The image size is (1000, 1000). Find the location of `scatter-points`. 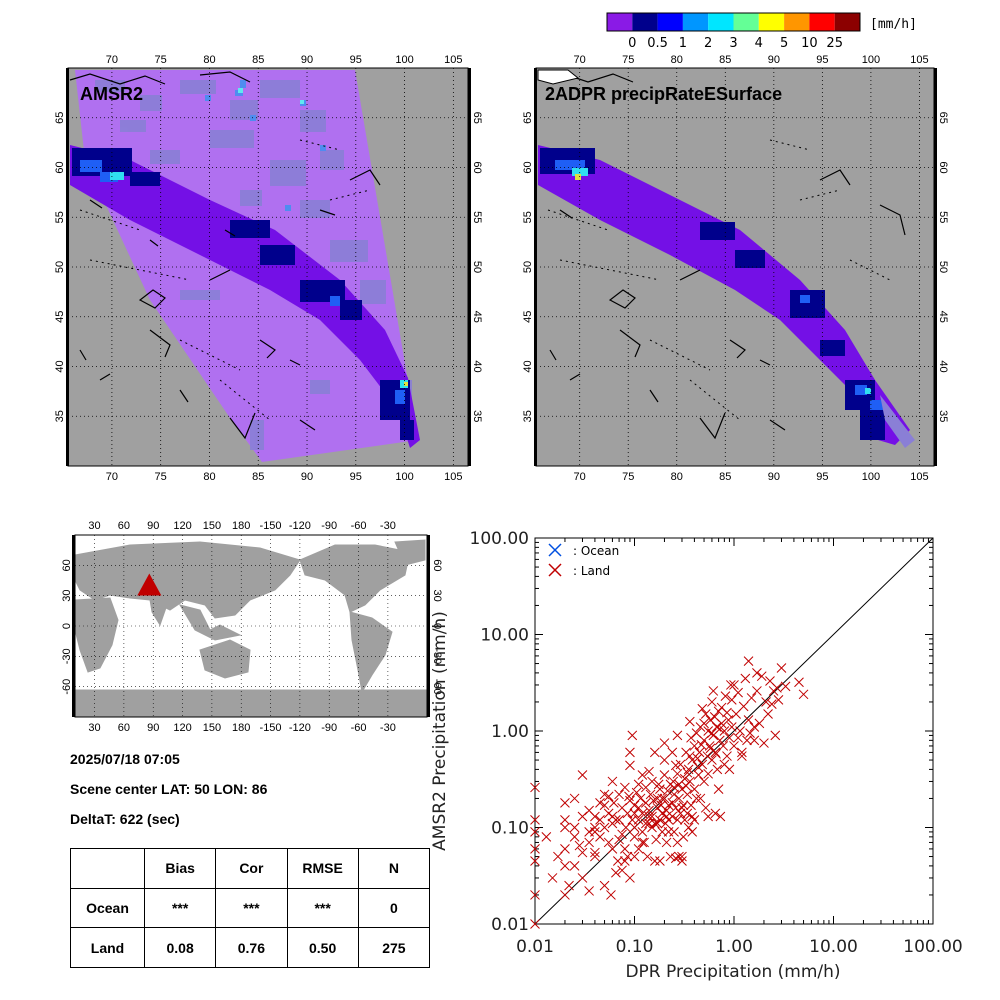

scatter-points is located at coordinates (669, 792).